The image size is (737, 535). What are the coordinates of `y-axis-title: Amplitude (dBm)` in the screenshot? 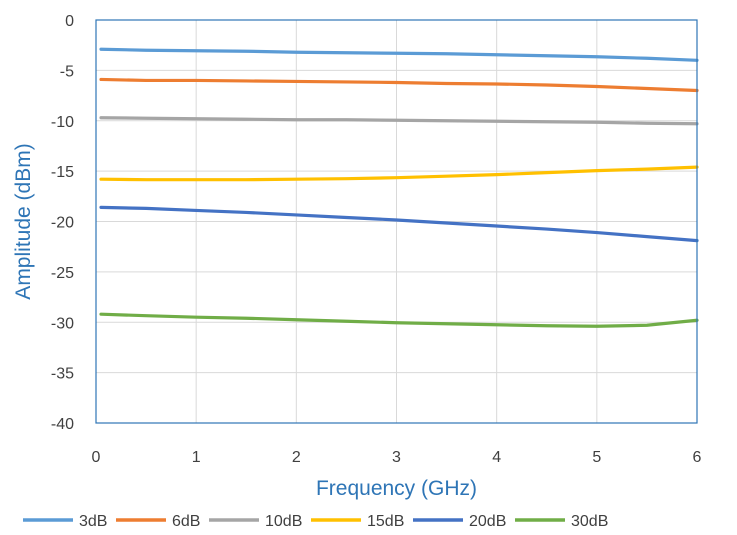 It's located at (23, 221).